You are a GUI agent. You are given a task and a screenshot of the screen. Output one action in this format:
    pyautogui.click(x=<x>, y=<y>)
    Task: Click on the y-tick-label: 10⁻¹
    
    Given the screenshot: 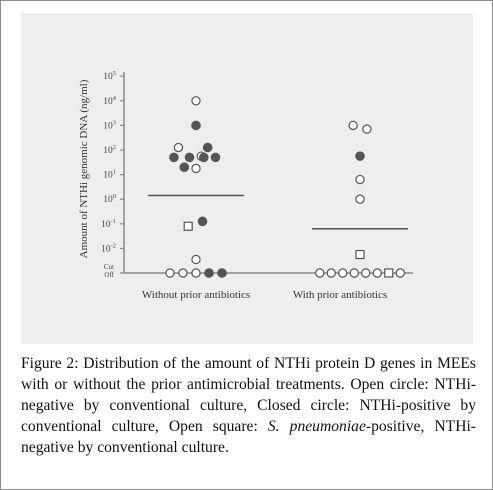 What is the action you would take?
    pyautogui.click(x=108, y=224)
    